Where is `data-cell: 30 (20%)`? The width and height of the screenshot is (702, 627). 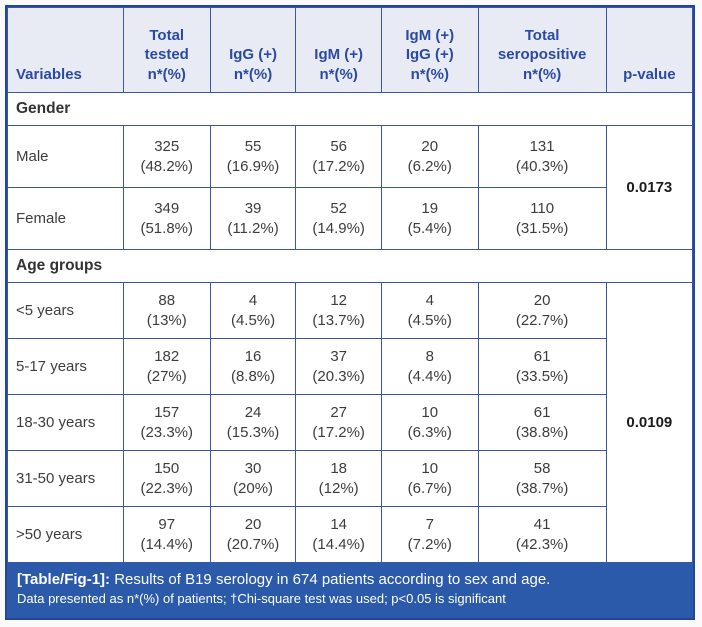 data-cell: 30 (20%) is located at coordinates (253, 478).